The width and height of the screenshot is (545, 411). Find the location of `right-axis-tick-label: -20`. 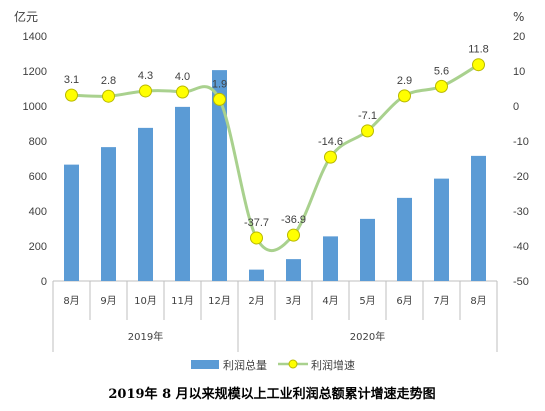

right-axis-tick-label: -20 is located at coordinates (521, 177).